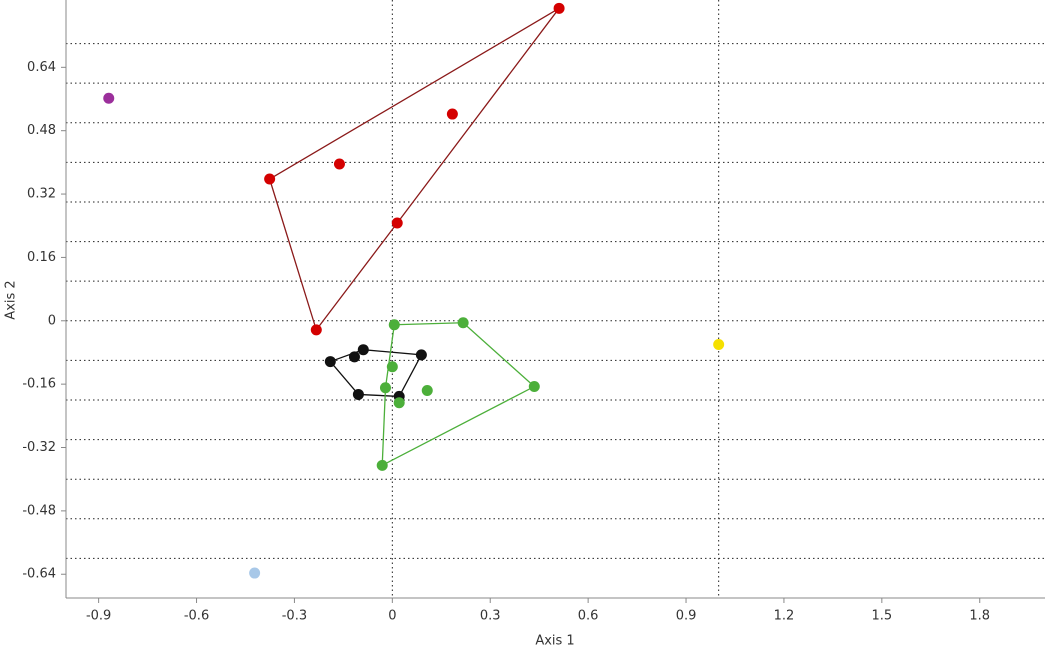 Image resolution: width=1049 pixels, height=652 pixels. What do you see at coordinates (98, 616) in the screenshot?
I see `x-tick-label: -0.9` at bounding box center [98, 616].